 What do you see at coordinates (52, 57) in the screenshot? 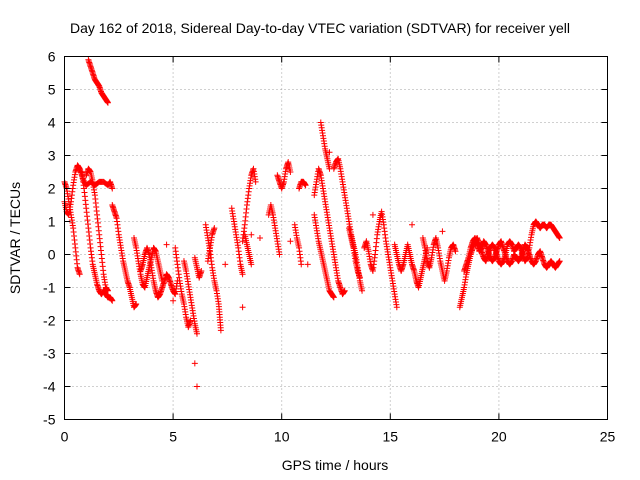
I see `y-tick-label: 6` at bounding box center [52, 57].